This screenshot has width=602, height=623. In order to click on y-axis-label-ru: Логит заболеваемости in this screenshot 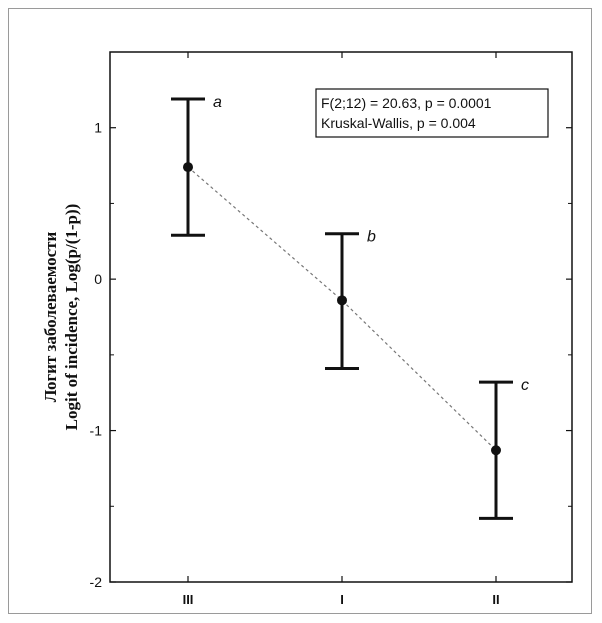, I will do `click(50, 317)`.